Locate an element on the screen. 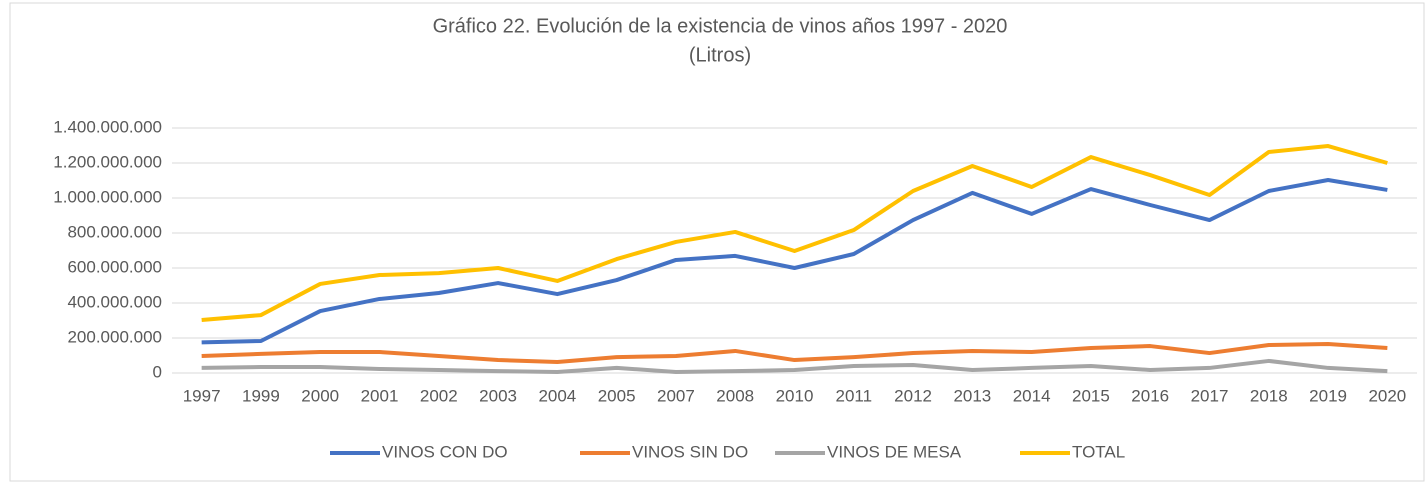 Image resolution: width=1427 pixels, height=484 pixels. x-tick-label: 2001 is located at coordinates (380, 395).